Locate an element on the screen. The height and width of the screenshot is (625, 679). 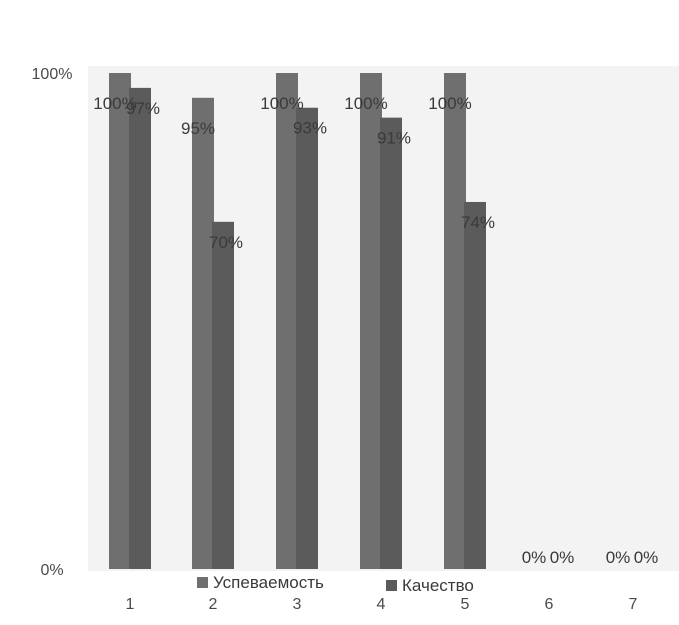
x-axis: 1 2 3 4 5 6 7 is located at coordinates (382, 604).